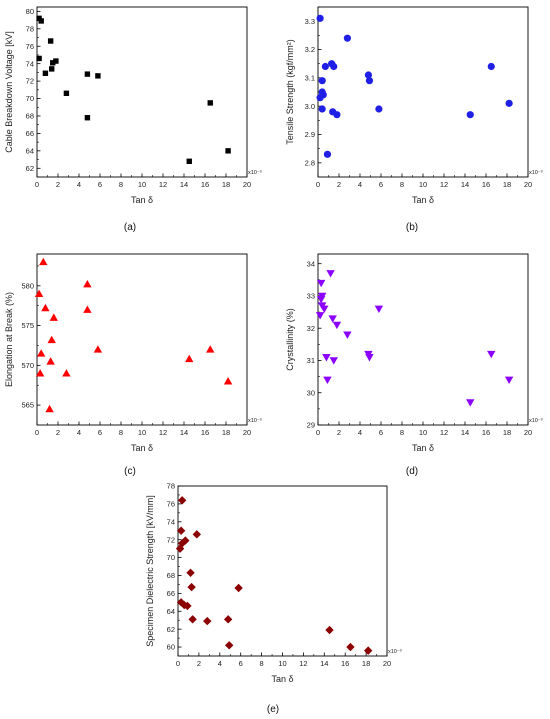 The image size is (550, 719). What do you see at coordinates (9, 339) in the screenshot?
I see `y-axis-label: Elongation at Break (%)` at bounding box center [9, 339].